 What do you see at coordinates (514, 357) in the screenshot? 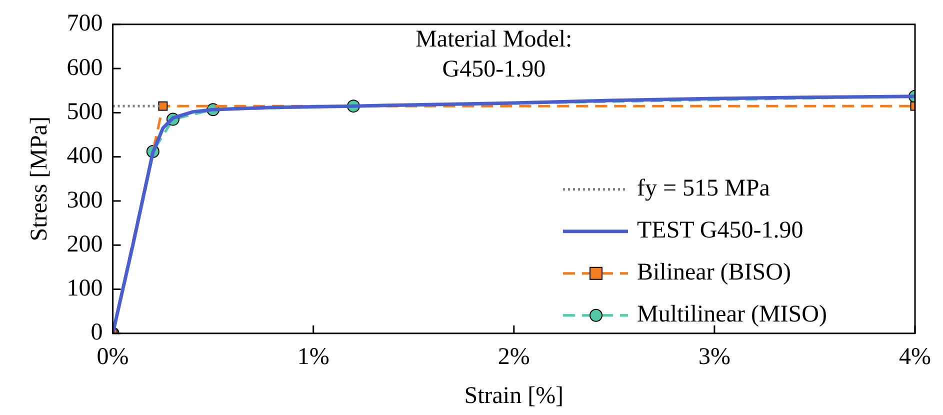
I see `x-tick-label: 2%` at bounding box center [514, 357].